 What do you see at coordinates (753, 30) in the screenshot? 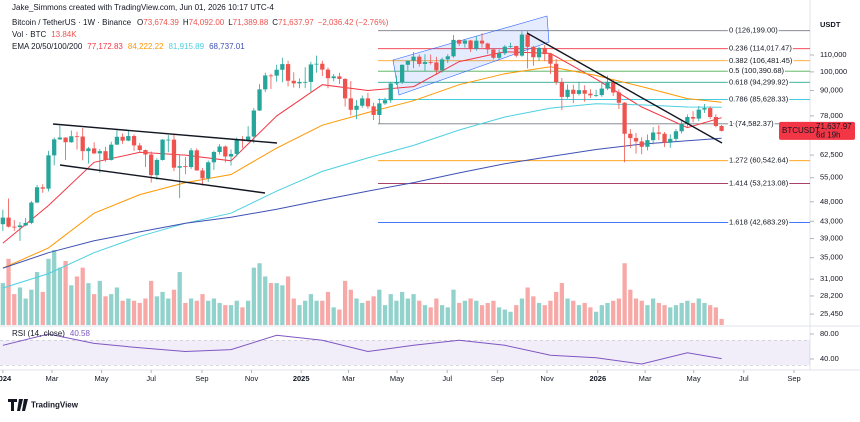
I see `fib-label: 0 (126,199.00)` at bounding box center [753, 30].